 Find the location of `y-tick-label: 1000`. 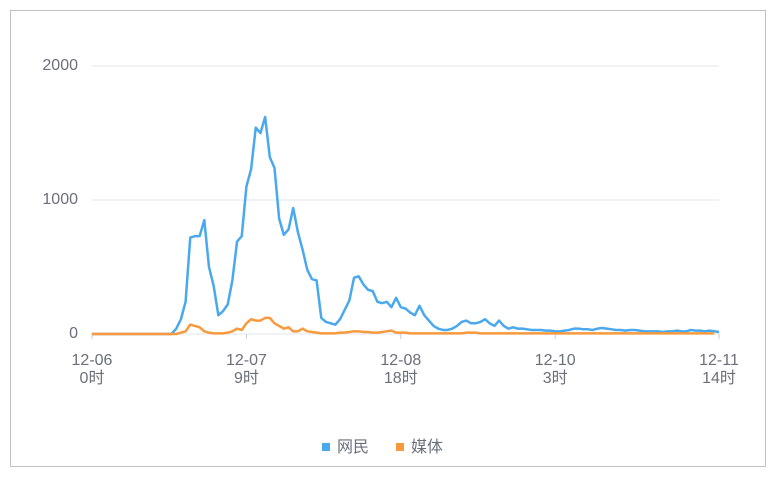

y-tick-label: 1000 is located at coordinates (60, 199).